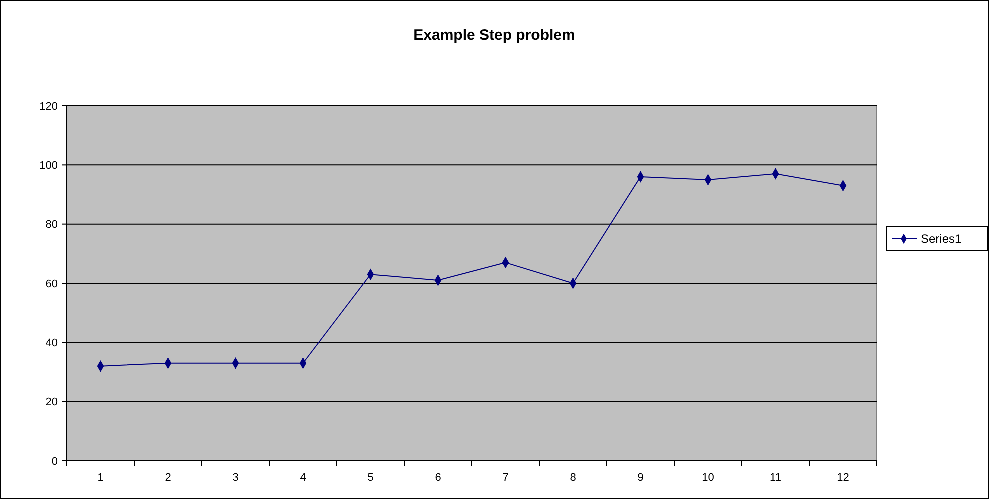 The image size is (989, 499). I want to click on y-tick-label: 20, so click(52, 402).